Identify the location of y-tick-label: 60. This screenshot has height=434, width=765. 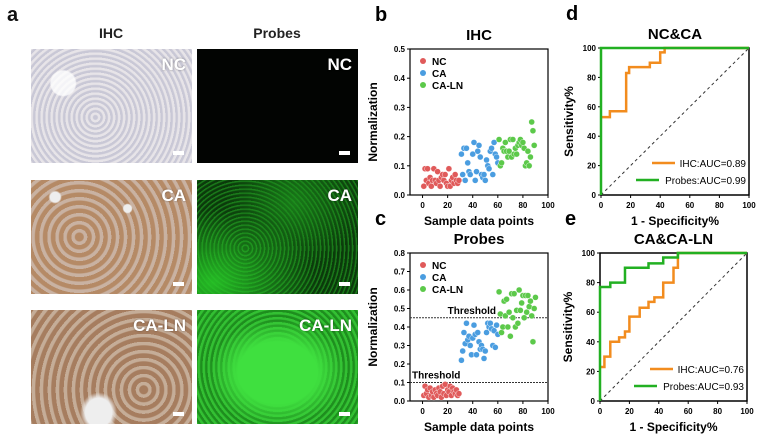
(591, 107).